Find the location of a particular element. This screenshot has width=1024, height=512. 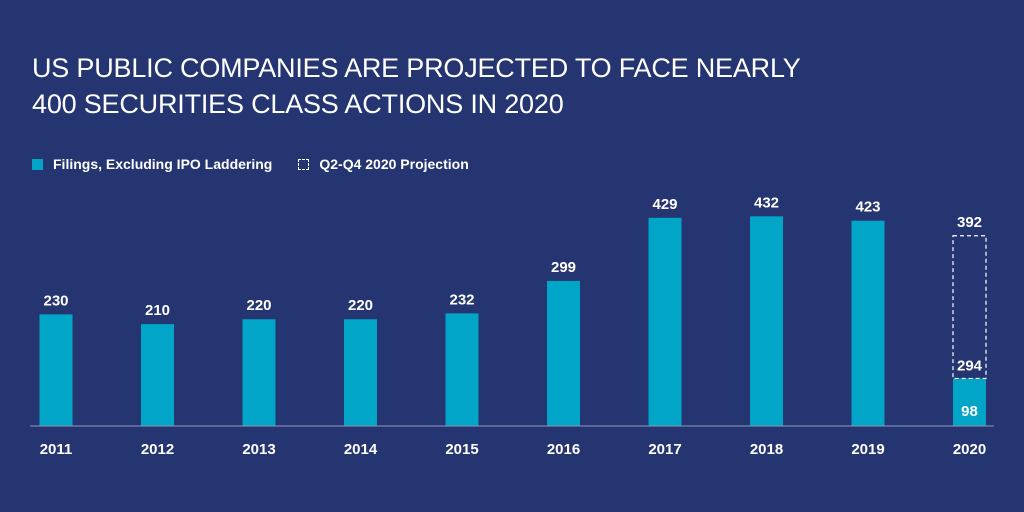

bar-value-label-2016: 299 is located at coordinates (563, 267).